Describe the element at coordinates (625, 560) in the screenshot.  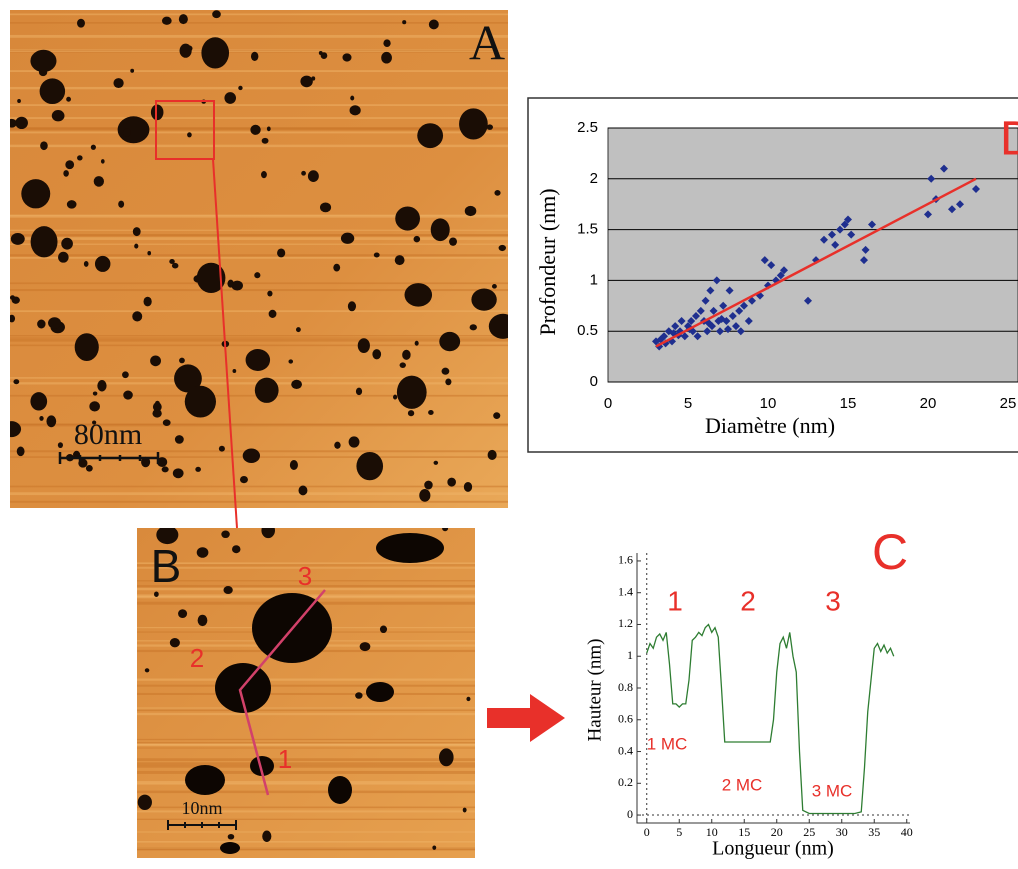
I see `y-tick-label: 1.6` at that location.